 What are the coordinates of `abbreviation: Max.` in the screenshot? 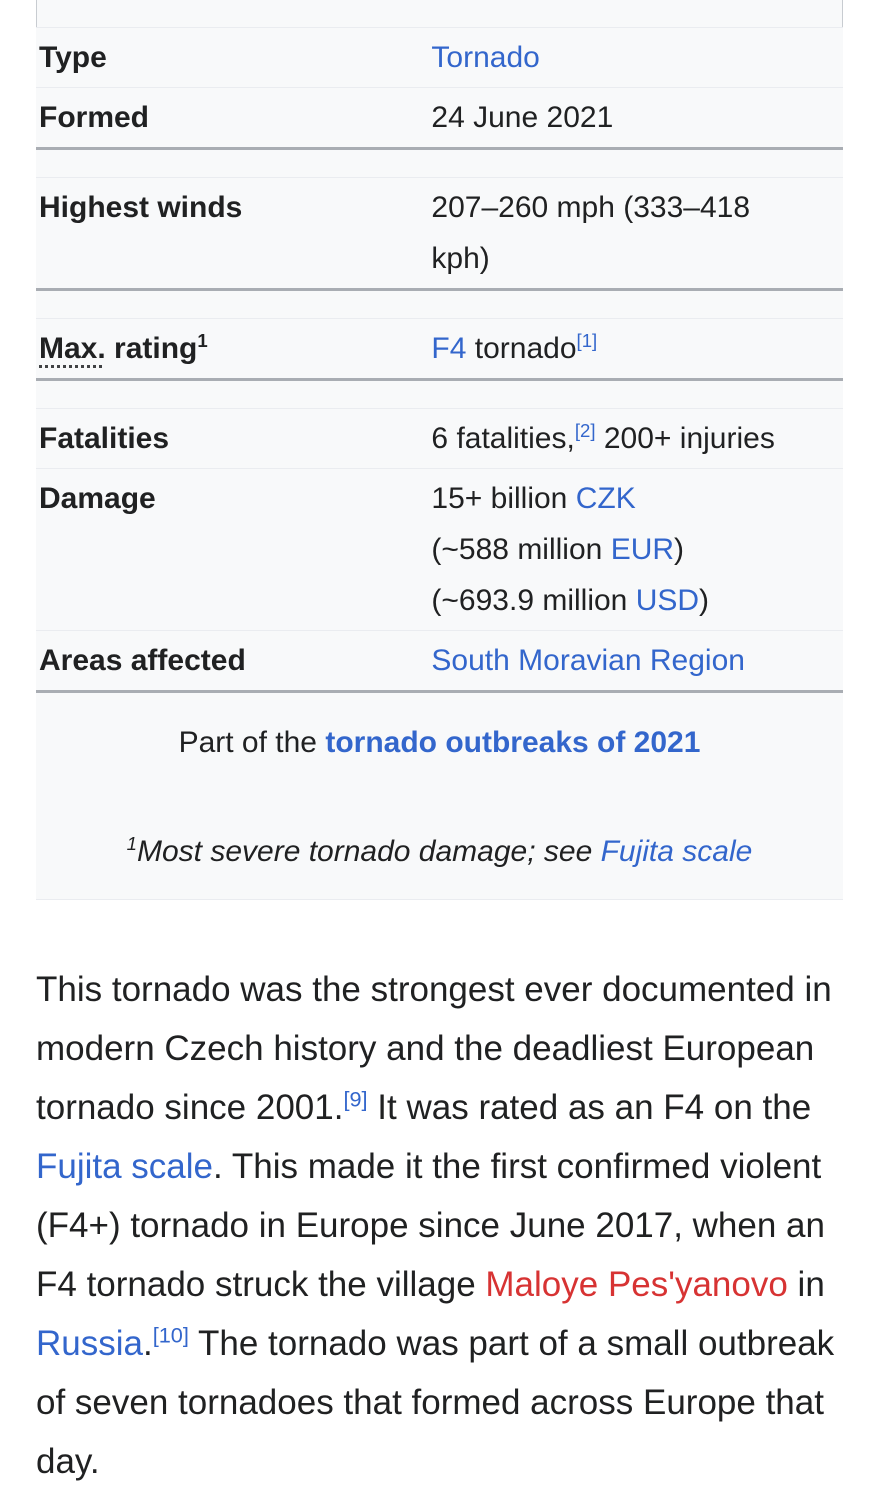 It's located at (72, 348).